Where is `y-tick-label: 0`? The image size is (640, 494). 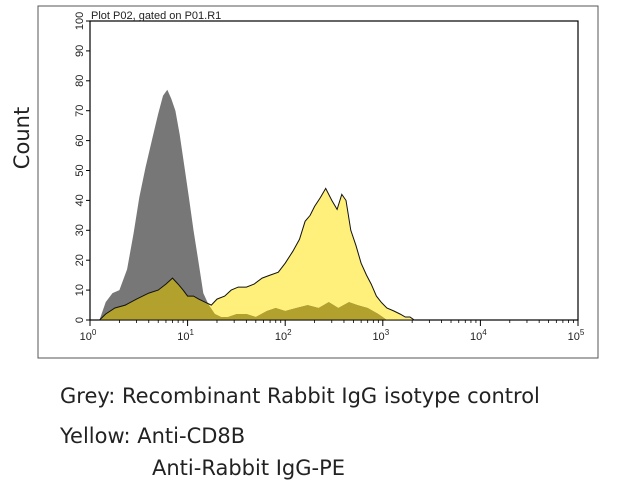 y-tick-label: 0 is located at coordinates (80, 320).